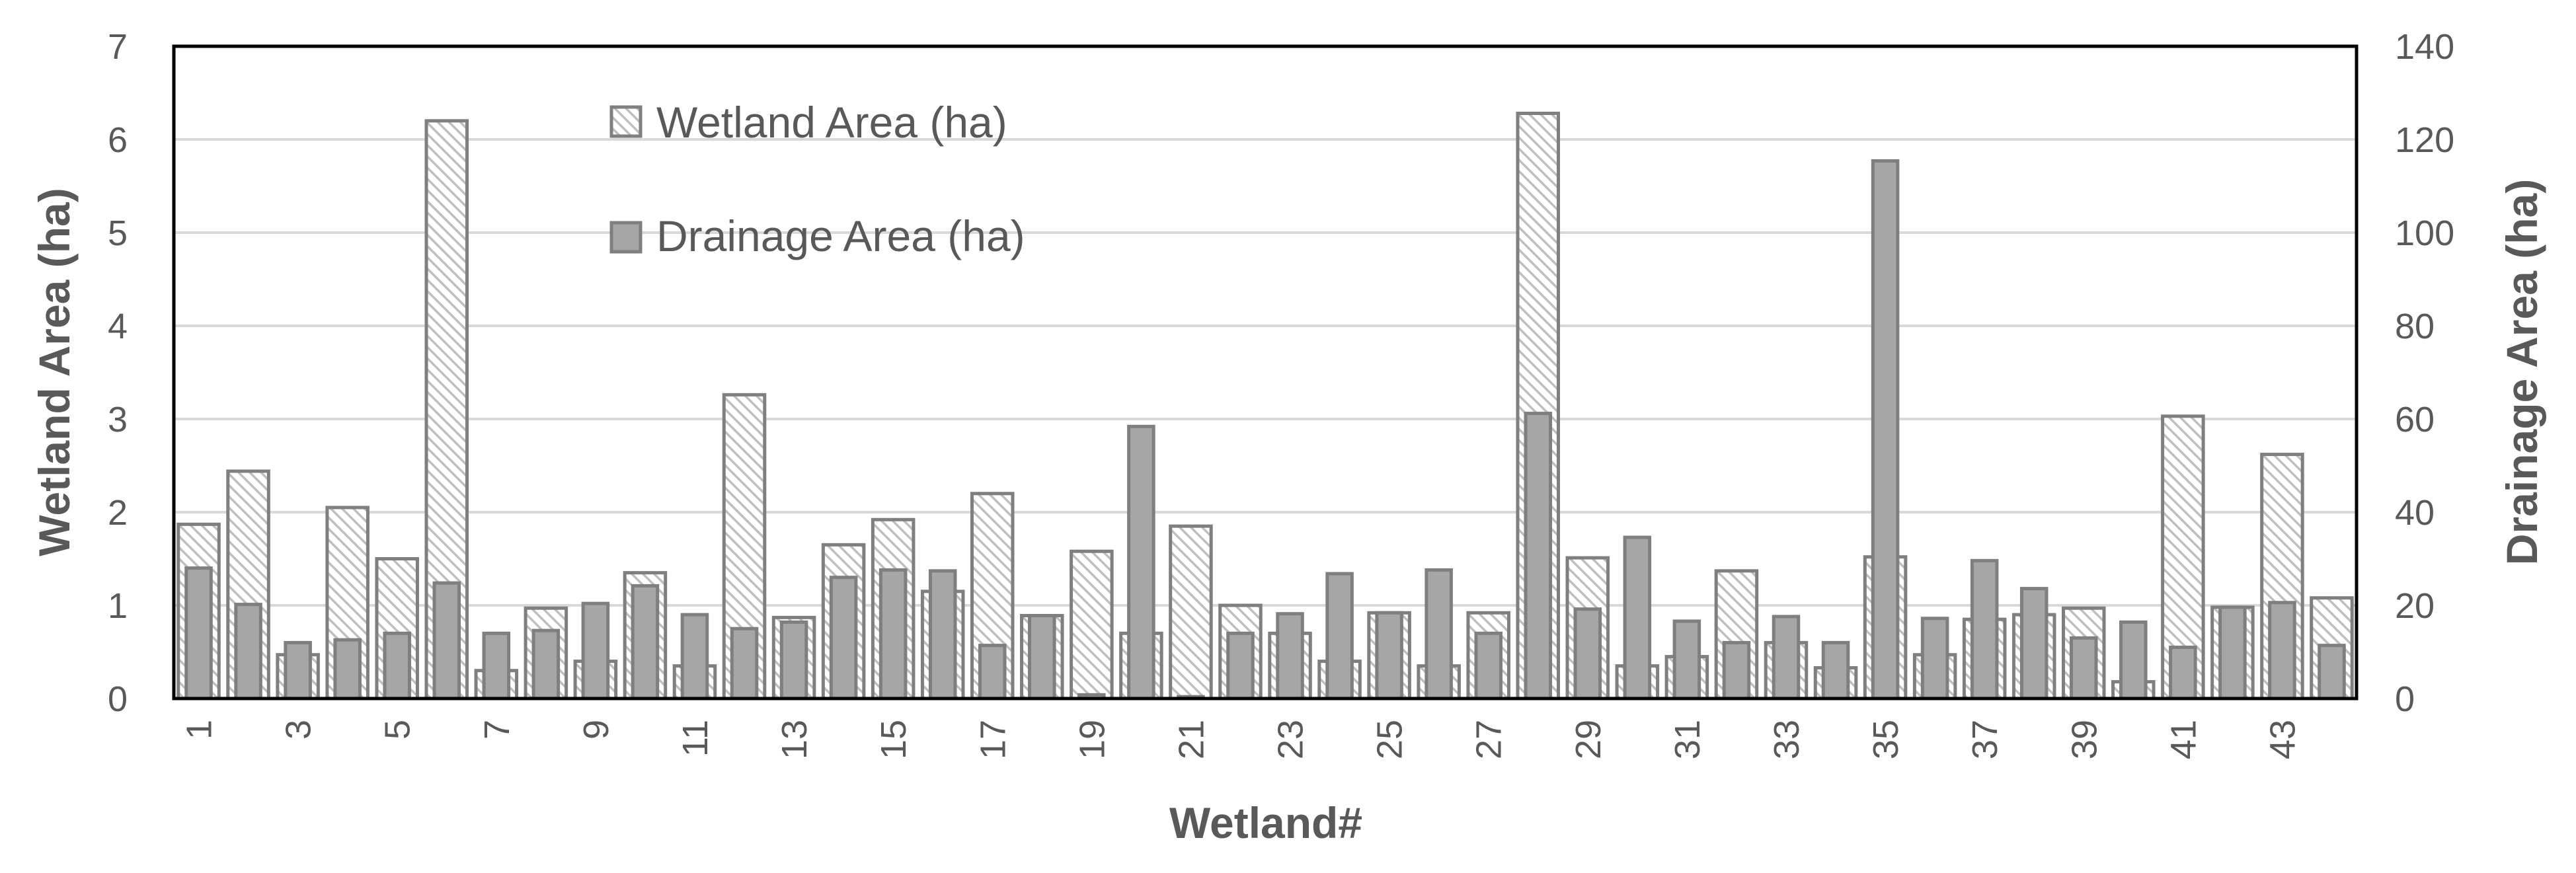 This screenshot has width=2576, height=873. I want to click on right-tick-label: 100, so click(2424, 233).